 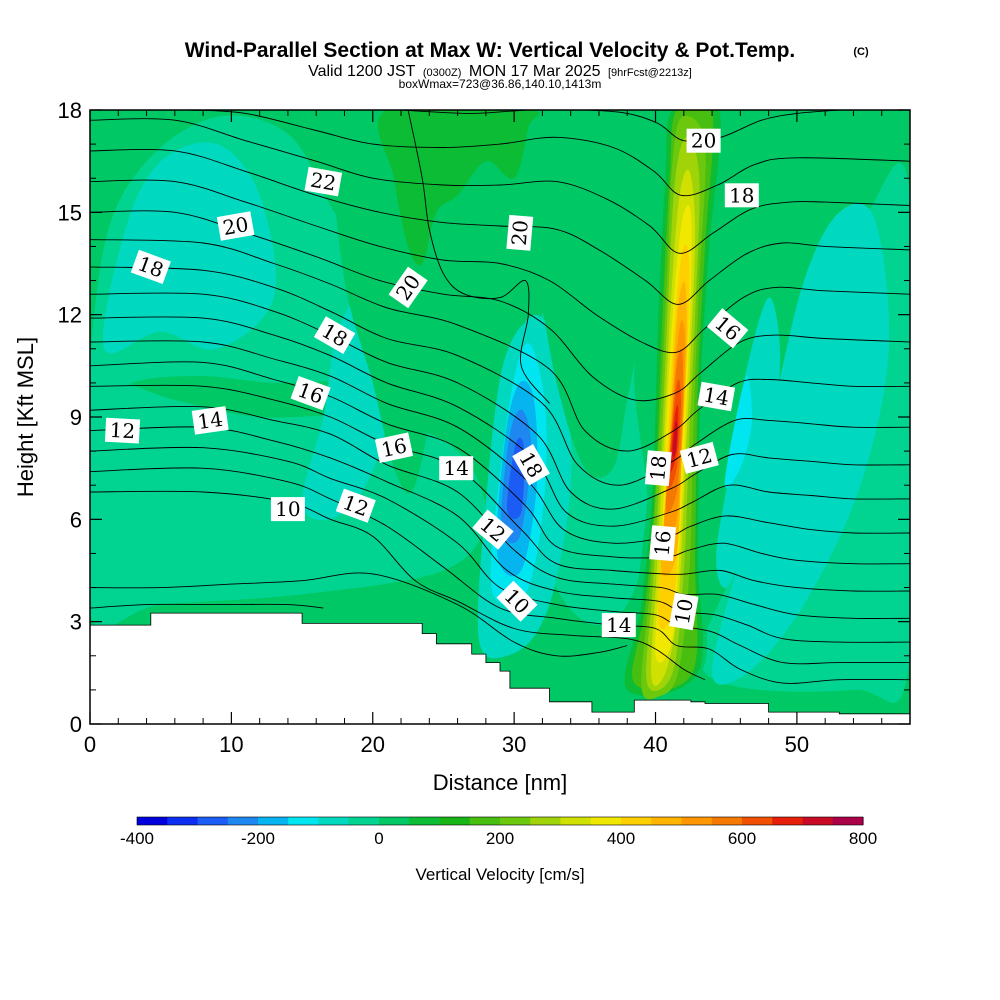 I want to click on y-axis-label: Height [Kft MSL], so click(x=25, y=417).